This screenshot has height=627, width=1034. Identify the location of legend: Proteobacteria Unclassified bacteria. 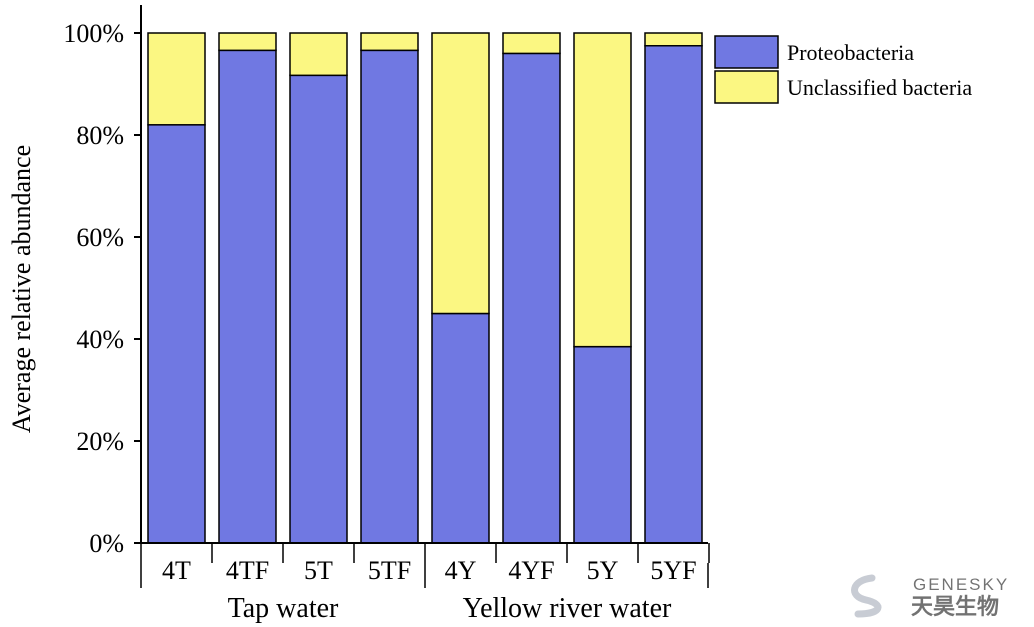
(843, 69).